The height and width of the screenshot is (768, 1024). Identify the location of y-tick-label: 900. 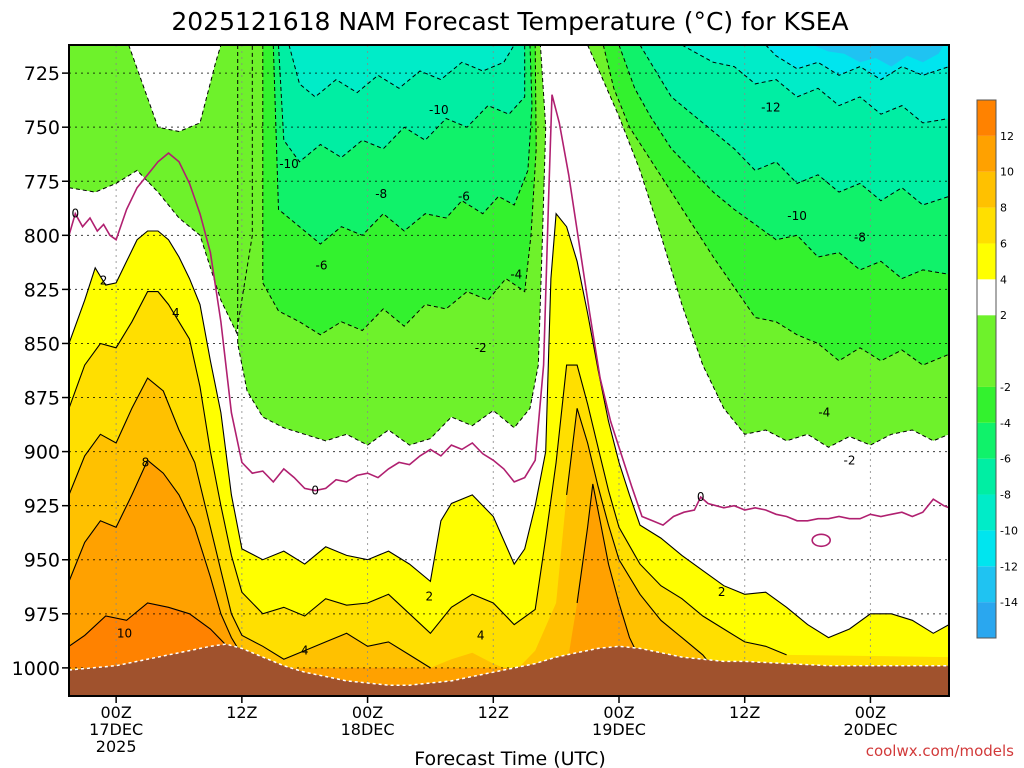
(42, 453).